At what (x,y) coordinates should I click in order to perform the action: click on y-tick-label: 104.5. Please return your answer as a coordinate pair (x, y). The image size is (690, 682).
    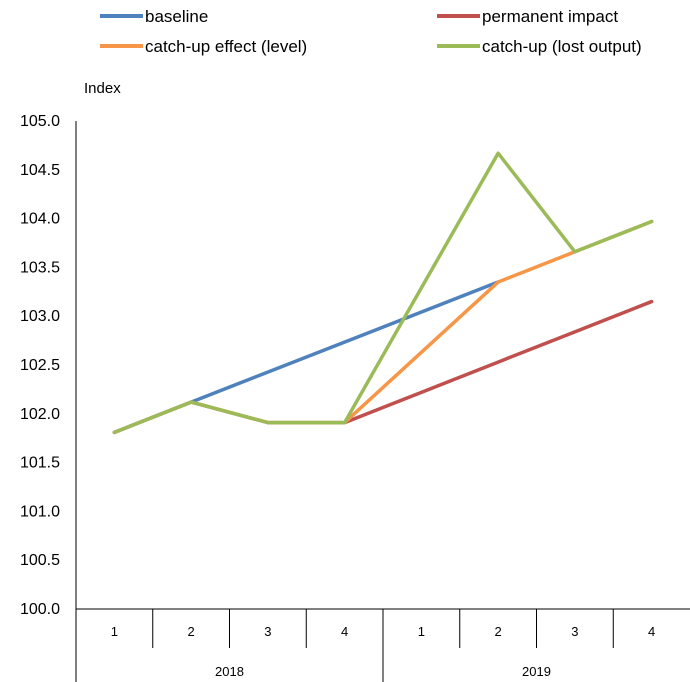
    Looking at the image, I should click on (40, 170).